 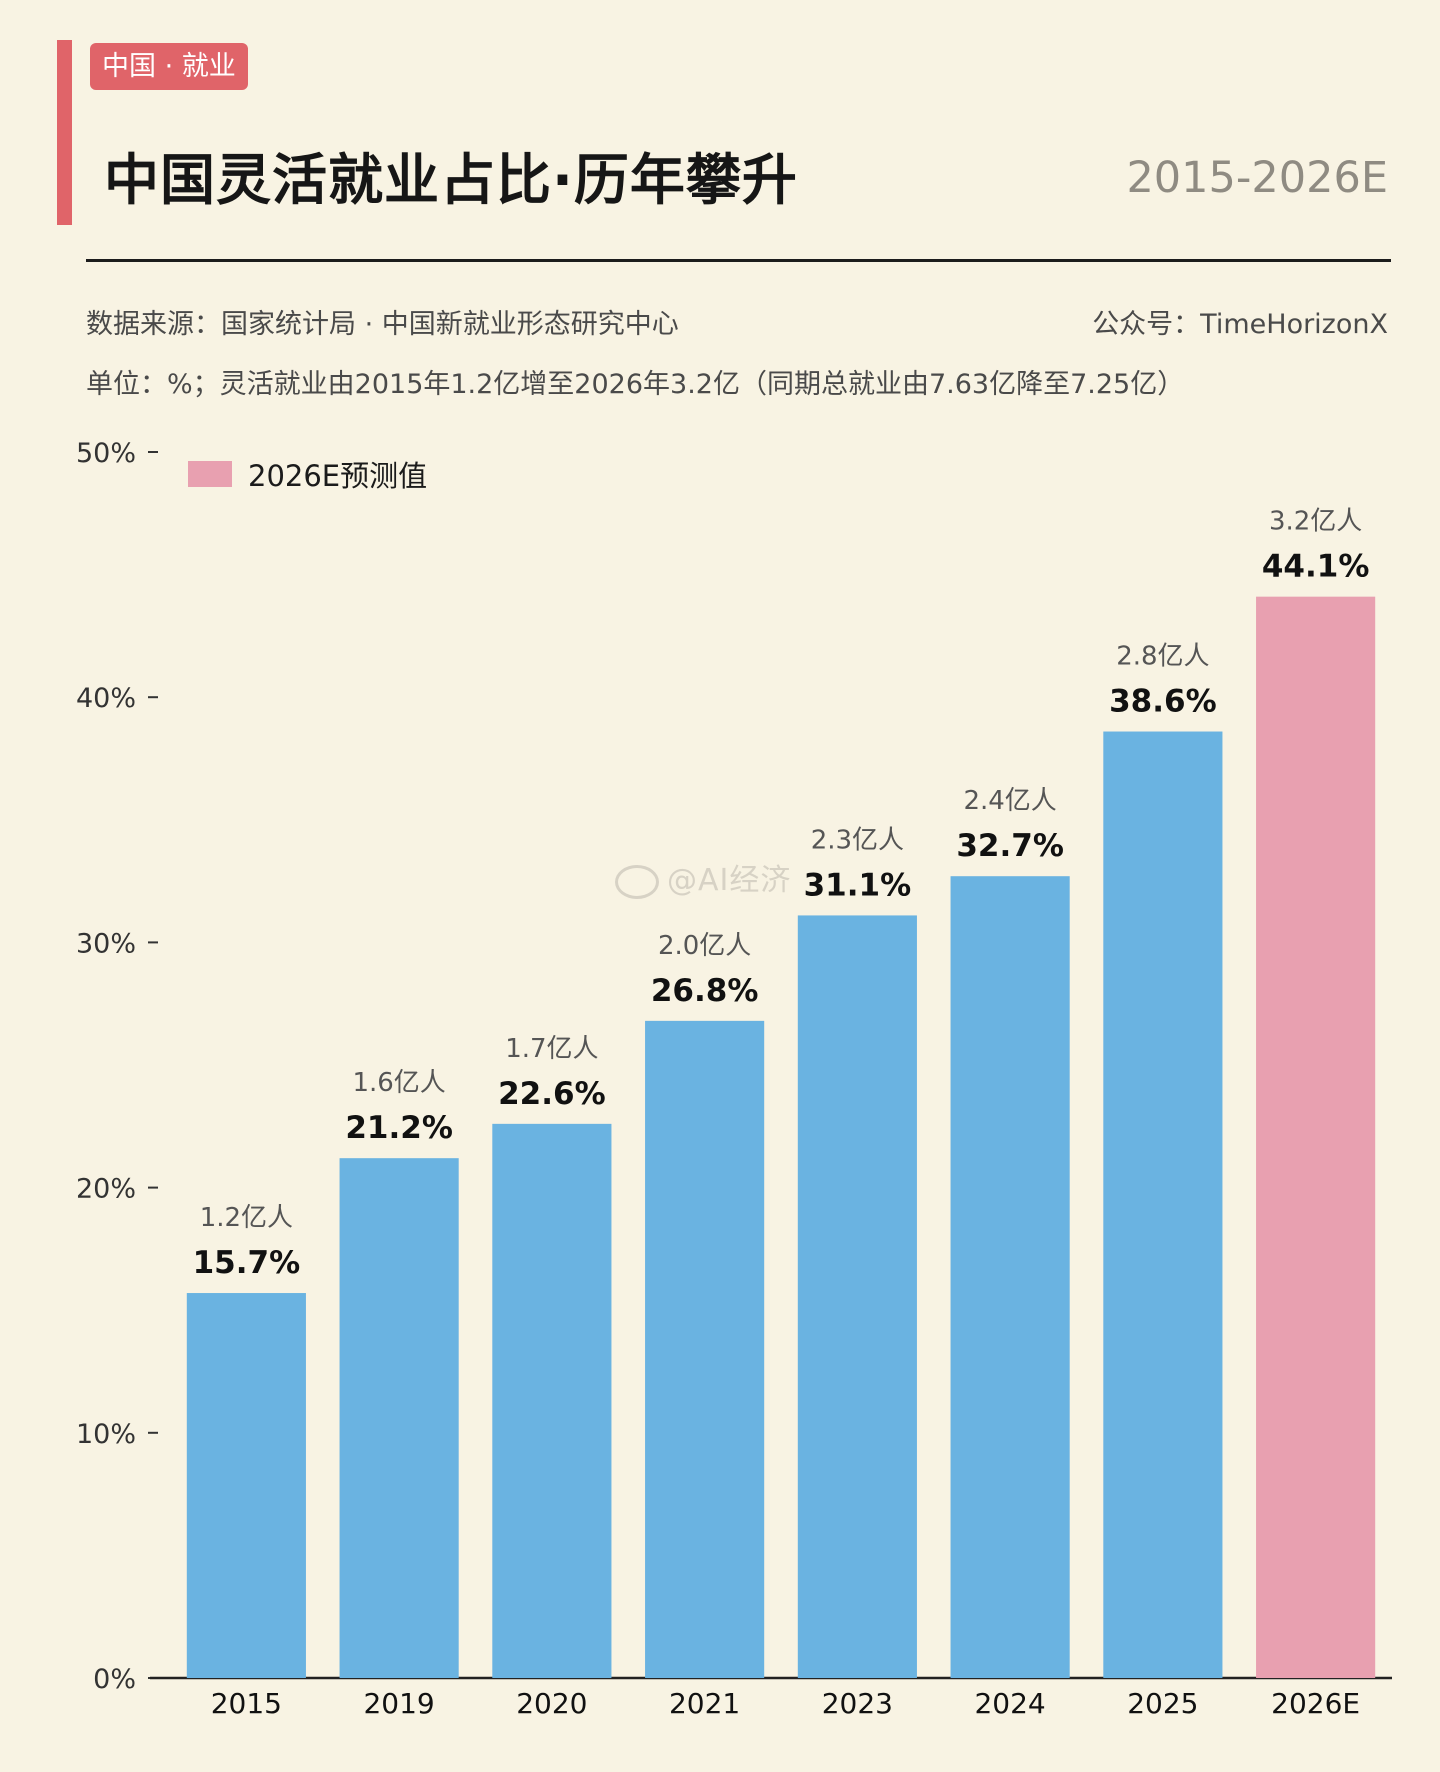 What do you see at coordinates (1163, 702) in the screenshot?
I see `bar-value-label: 38.6%` at bounding box center [1163, 702].